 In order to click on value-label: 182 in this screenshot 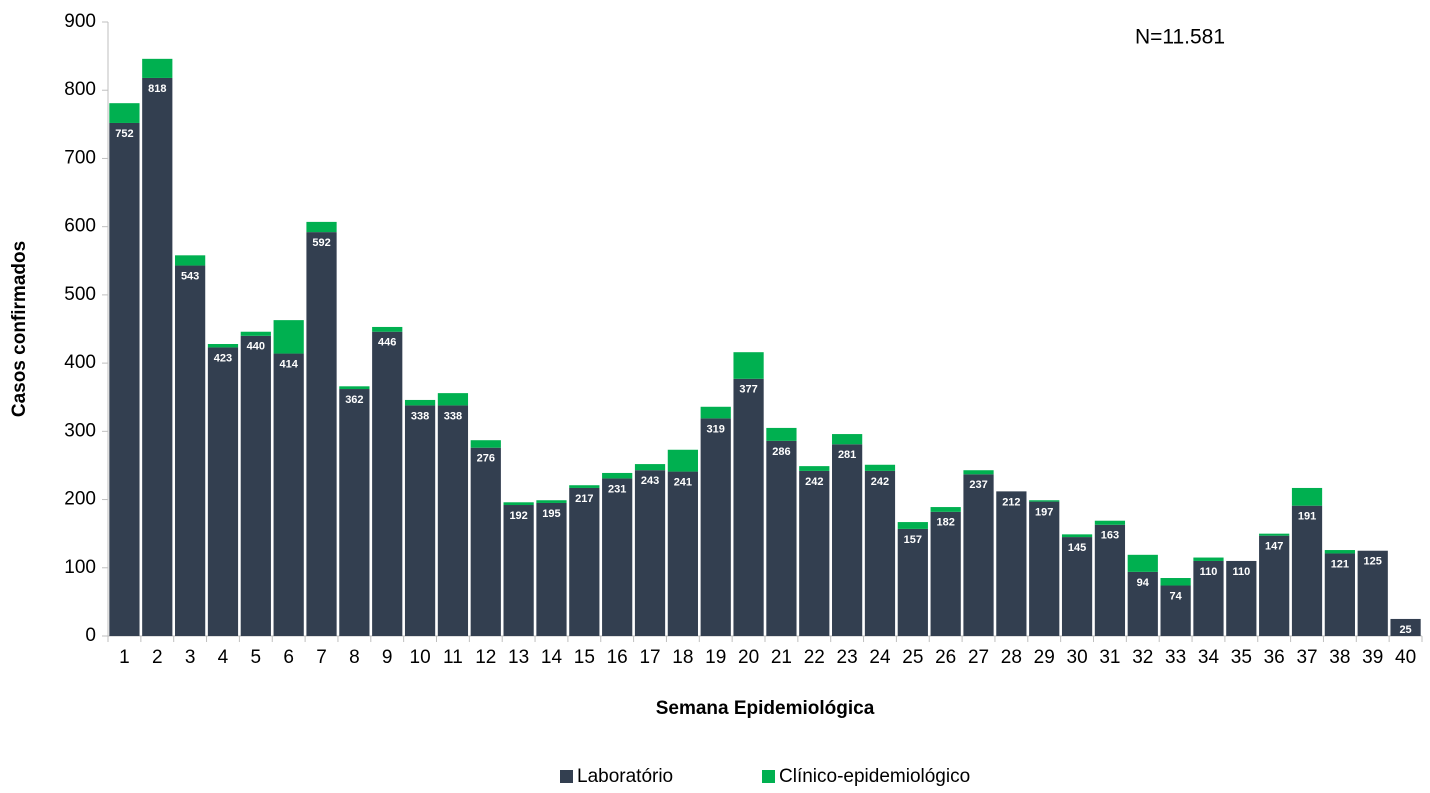, I will do `click(945, 523)`.